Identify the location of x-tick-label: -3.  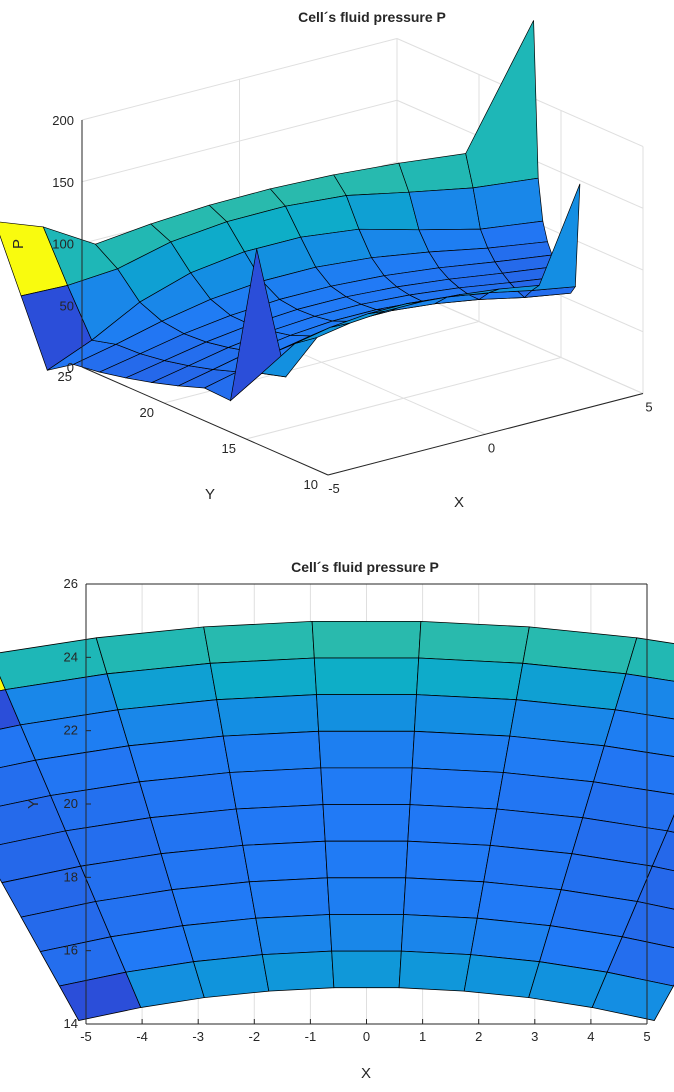
(198, 1036).